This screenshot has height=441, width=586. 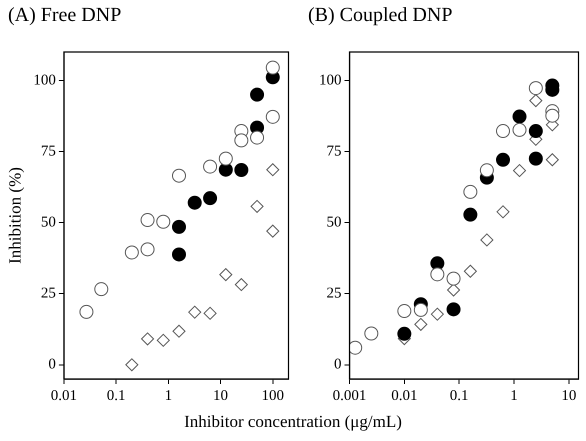 What do you see at coordinates (380, 15) in the screenshot?
I see `chart-title: (B) Coupled DNP` at bounding box center [380, 15].